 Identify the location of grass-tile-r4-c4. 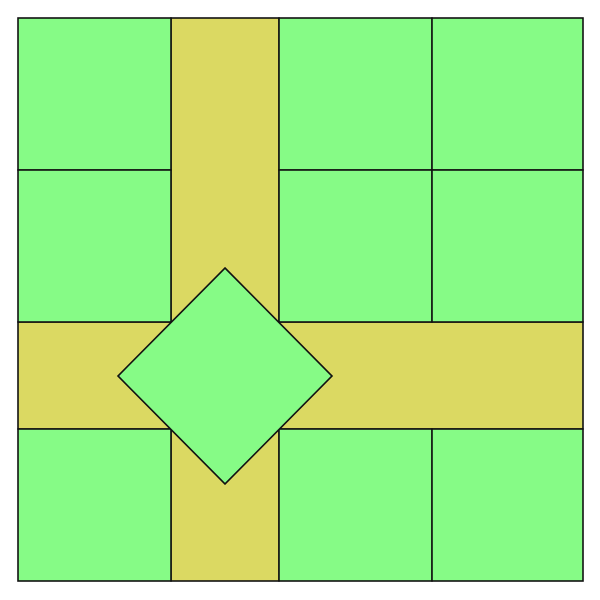
(507, 505).